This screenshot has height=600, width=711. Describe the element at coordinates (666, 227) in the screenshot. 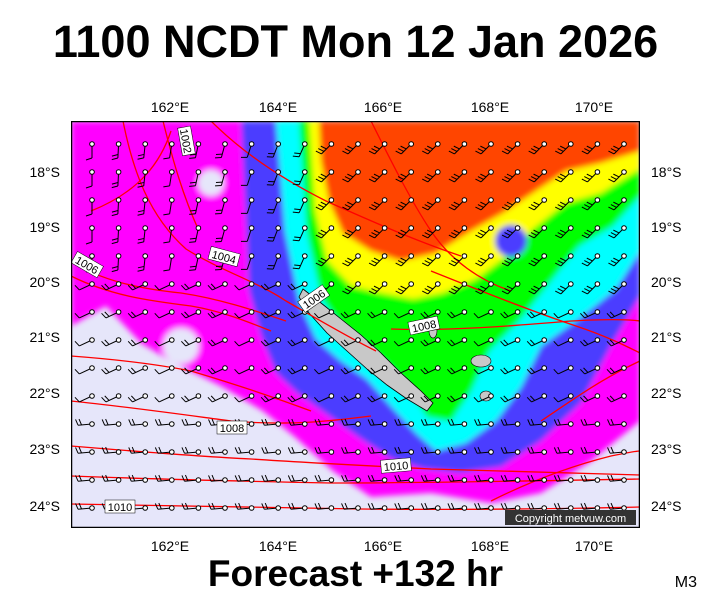

I see `lat-label-19-right: 19°S` at that location.